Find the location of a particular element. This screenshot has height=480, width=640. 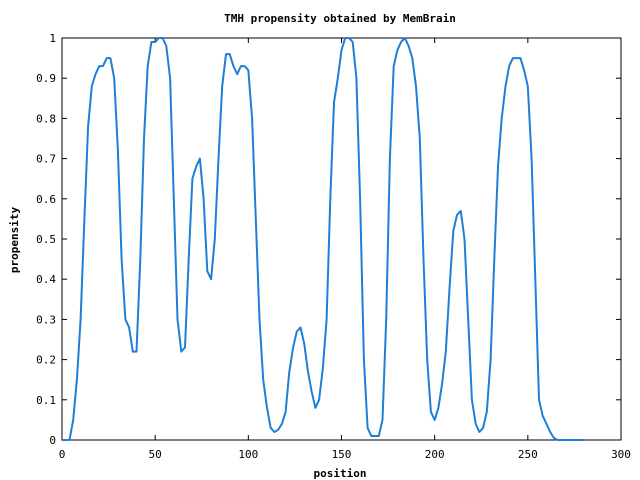

y-tick-label: 0.4 is located at coordinates (46, 279).